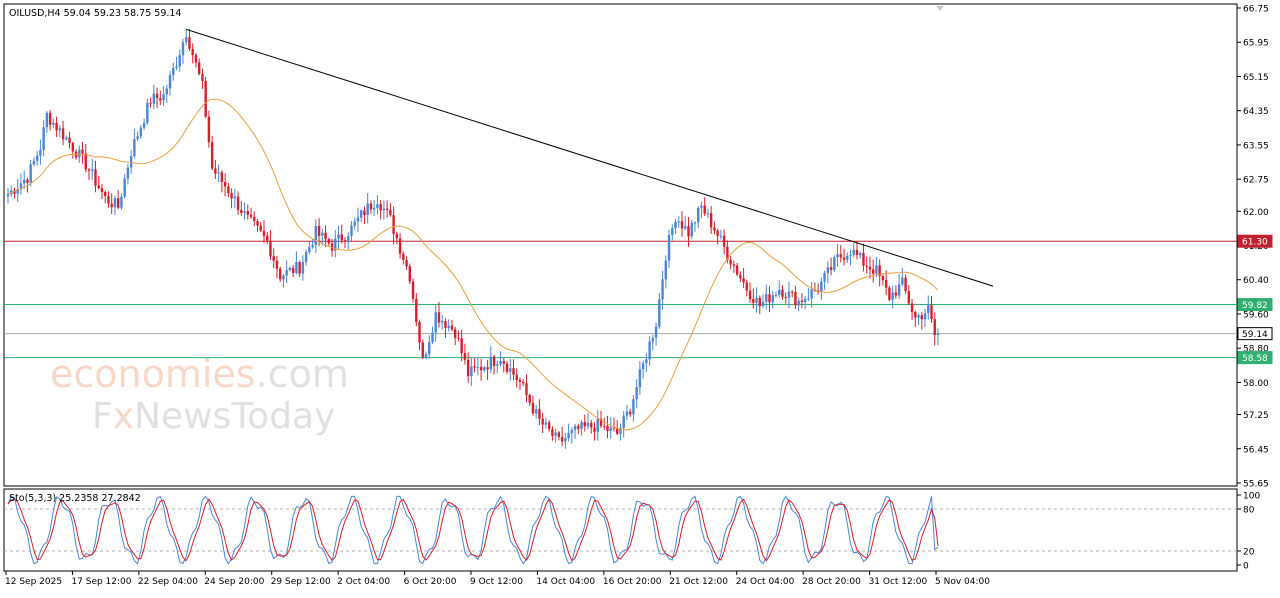 The image size is (1280, 598). What do you see at coordinates (1256, 112) in the screenshot?
I see `price-tick-label: 64.35` at bounding box center [1256, 112].